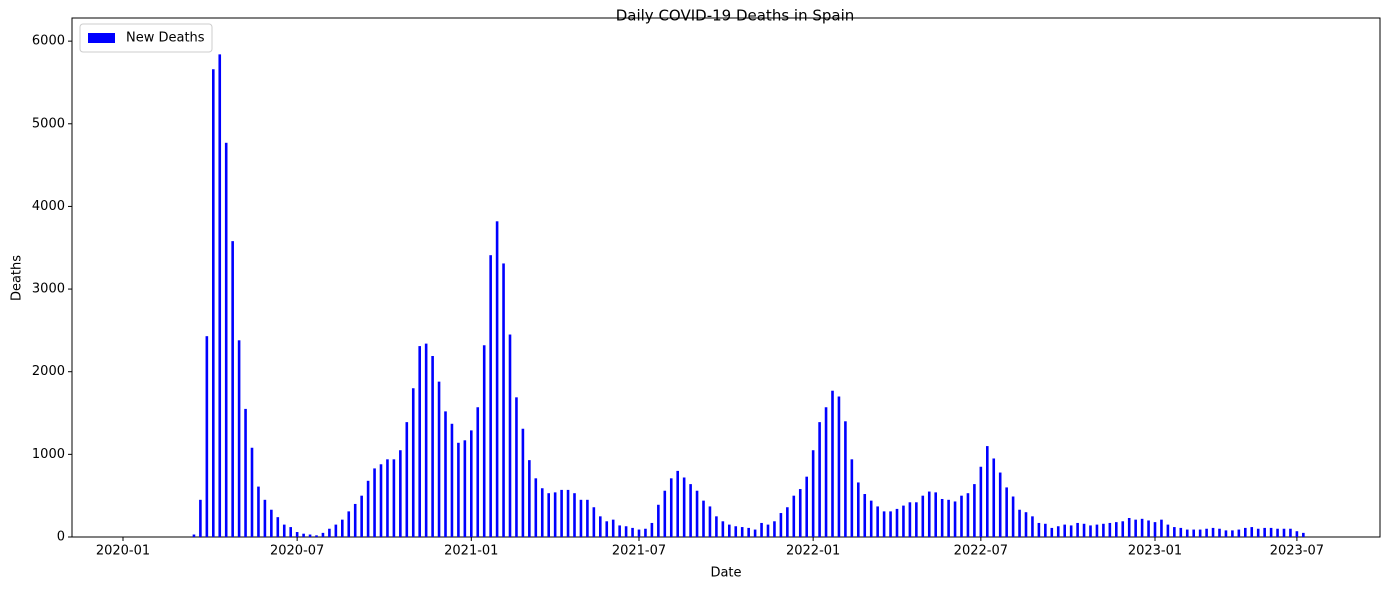 The height and width of the screenshot is (594, 1389). Describe the element at coordinates (639, 551) in the screenshot. I see `x-tick-label: 2021-07` at that location.